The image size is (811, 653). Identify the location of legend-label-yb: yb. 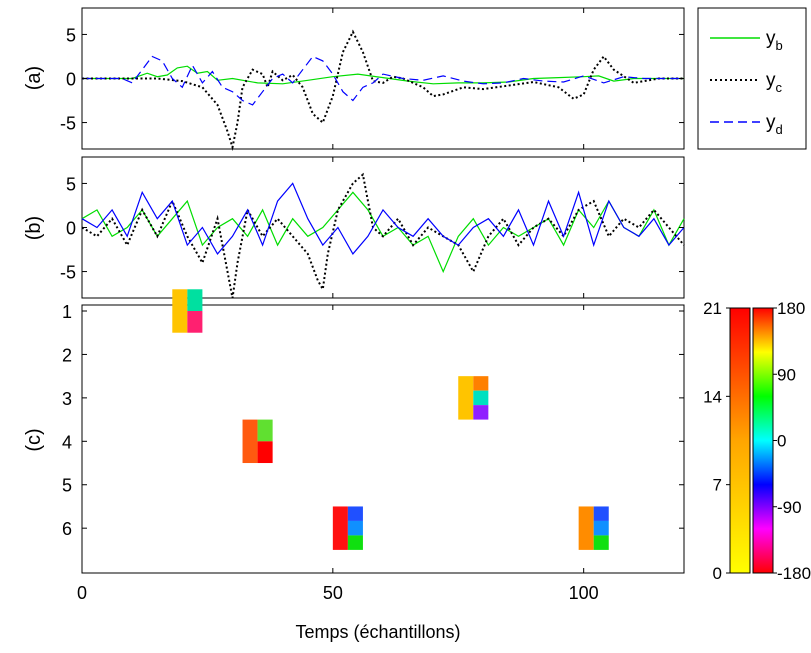
(774, 40).